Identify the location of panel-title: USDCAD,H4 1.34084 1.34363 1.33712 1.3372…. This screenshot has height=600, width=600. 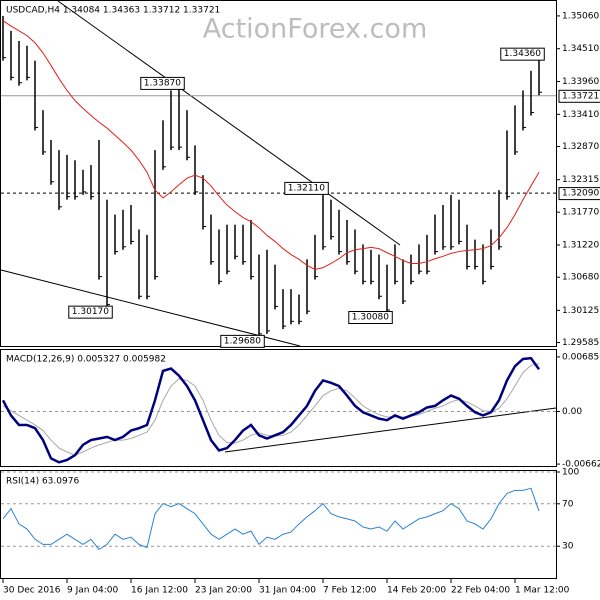
(113, 11).